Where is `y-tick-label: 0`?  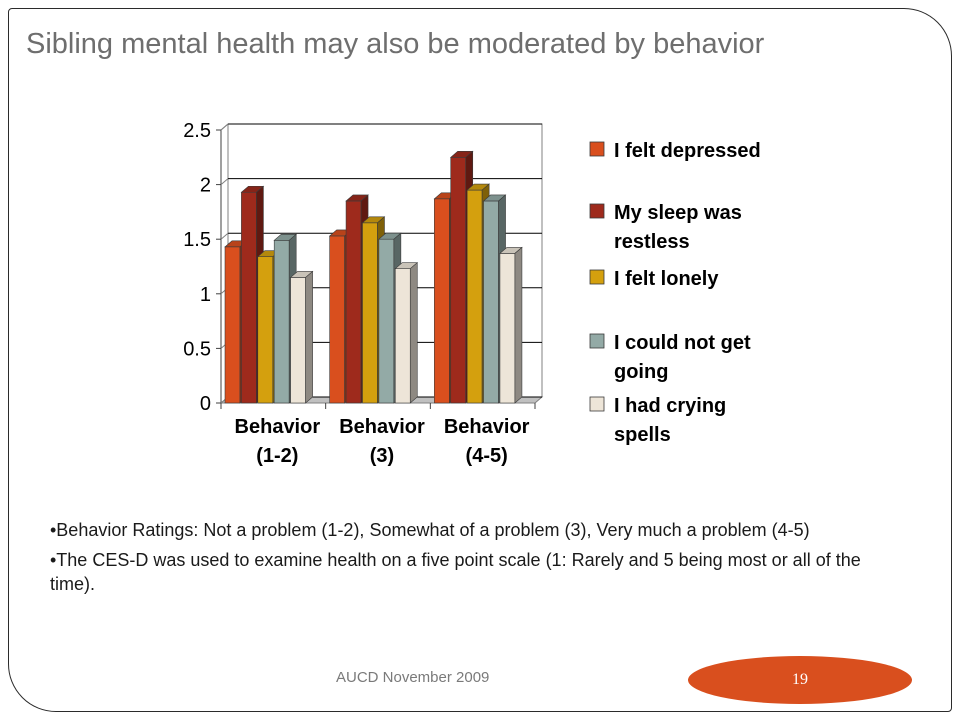
y-tick-label: 0 is located at coordinates (205, 404).